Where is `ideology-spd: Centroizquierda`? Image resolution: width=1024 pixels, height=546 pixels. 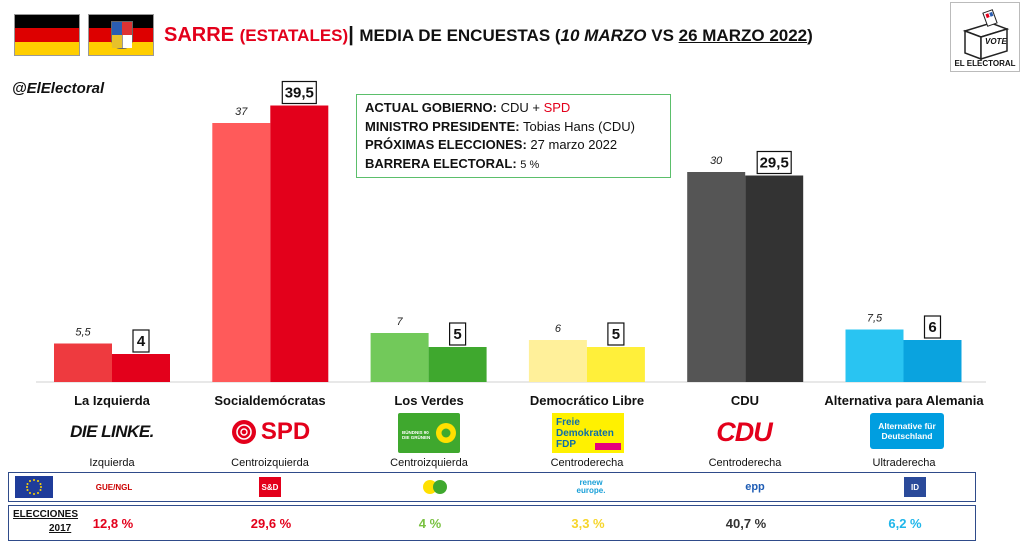
ideology-spd: Centroizquierda is located at coordinates (270, 463).